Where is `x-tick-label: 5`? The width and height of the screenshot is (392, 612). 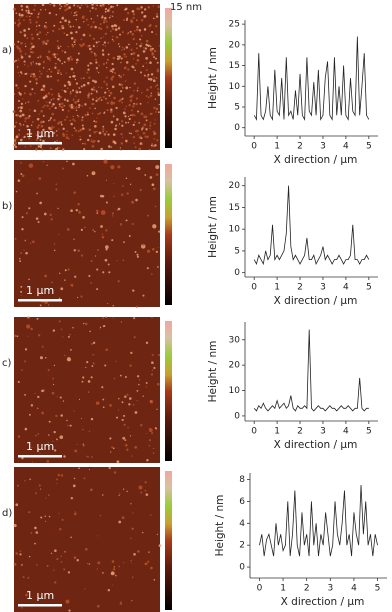
x-tick-label: 5 is located at coordinates (369, 147).